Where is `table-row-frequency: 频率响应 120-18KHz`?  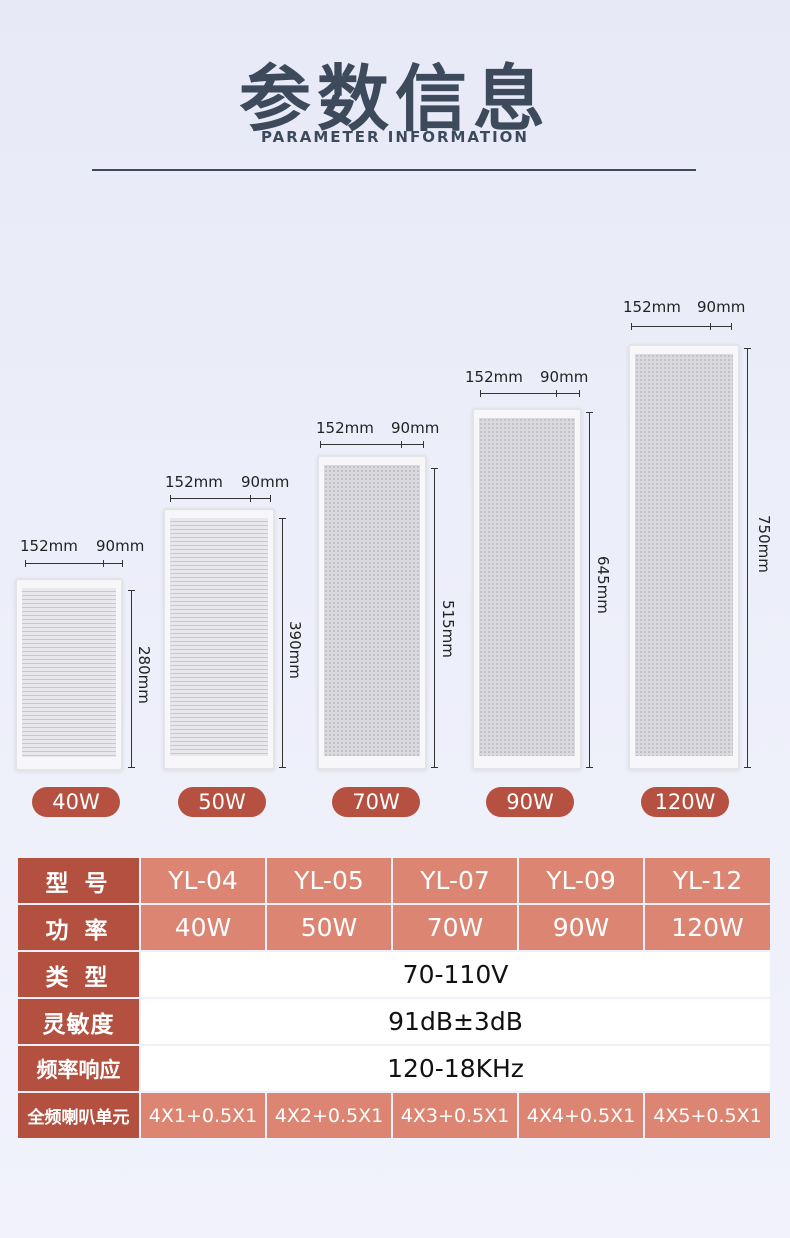
table-row-frequency: 频率响应 120-18KHz is located at coordinates (394, 1068).